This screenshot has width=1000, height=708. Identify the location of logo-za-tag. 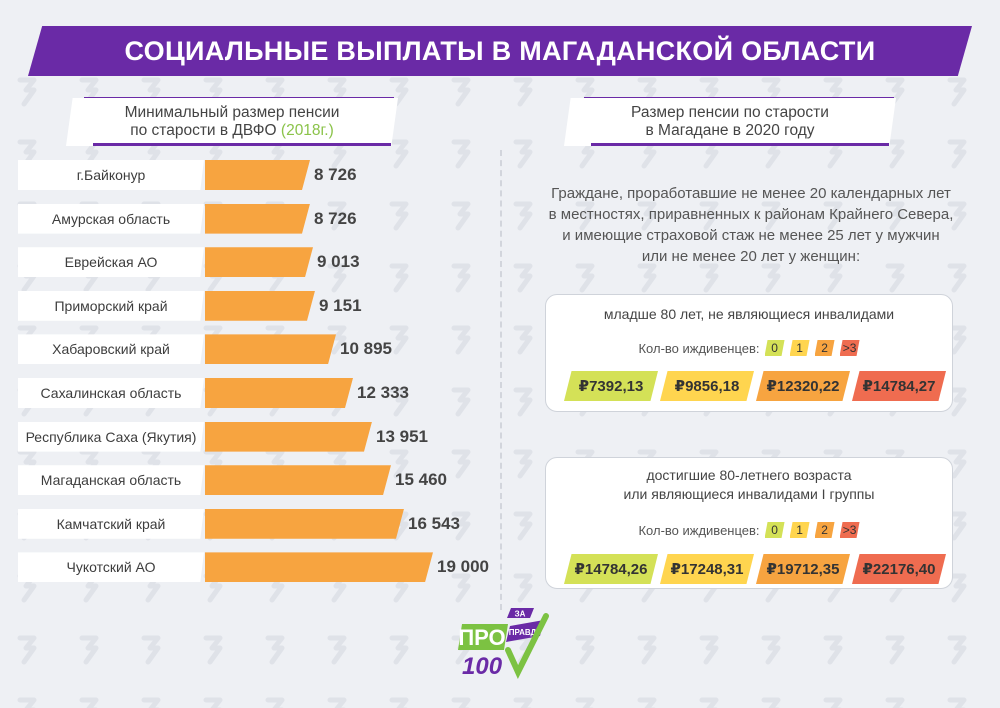
(520, 613).